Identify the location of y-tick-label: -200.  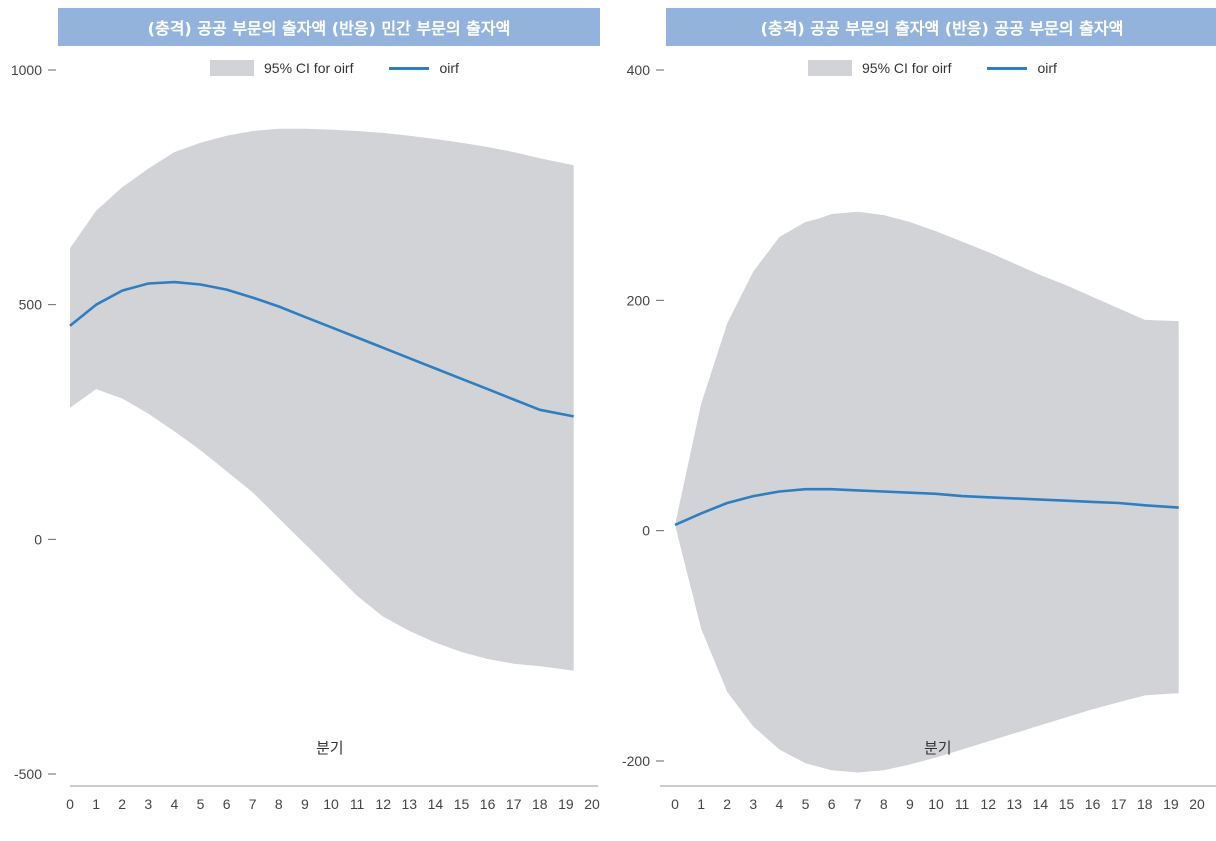
(636, 761).